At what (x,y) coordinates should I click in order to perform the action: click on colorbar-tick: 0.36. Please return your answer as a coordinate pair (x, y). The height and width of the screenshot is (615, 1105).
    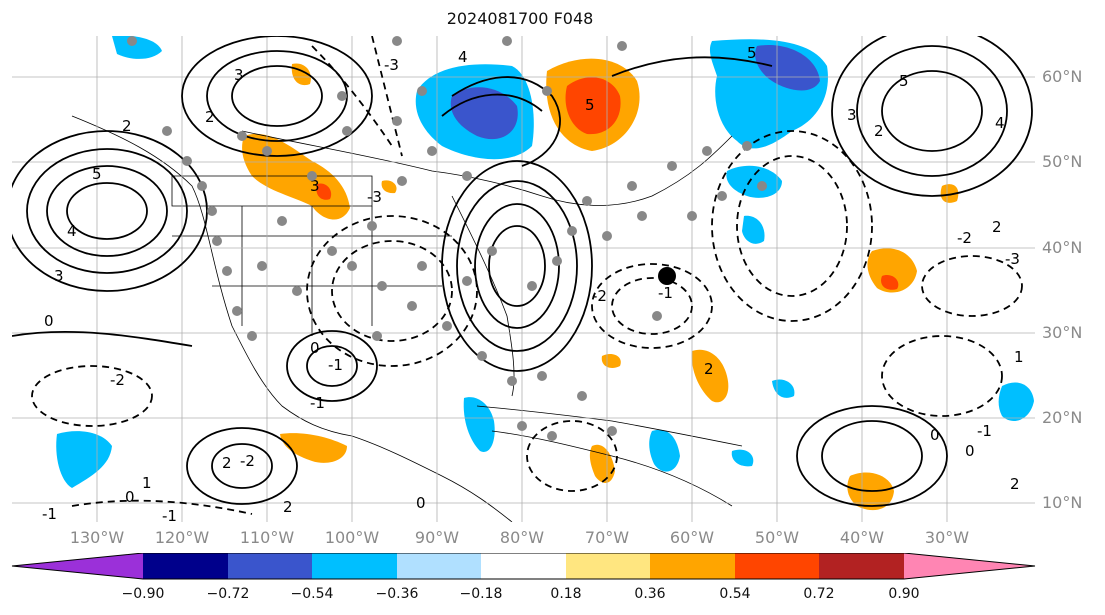
    Looking at the image, I should click on (650, 594).